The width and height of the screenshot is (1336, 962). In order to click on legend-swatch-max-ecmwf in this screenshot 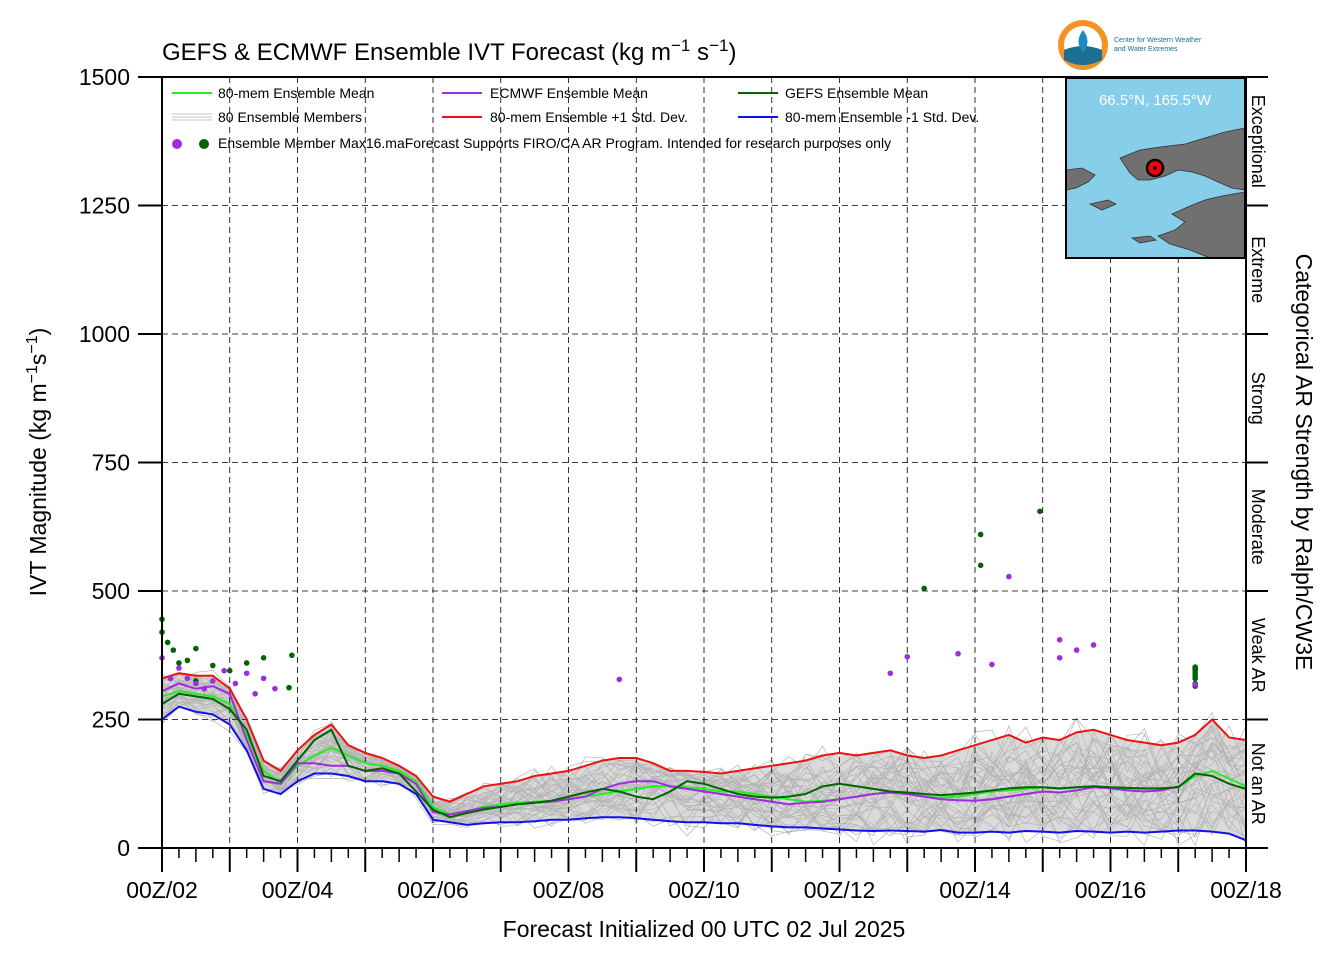, I will do `click(177, 144)`.